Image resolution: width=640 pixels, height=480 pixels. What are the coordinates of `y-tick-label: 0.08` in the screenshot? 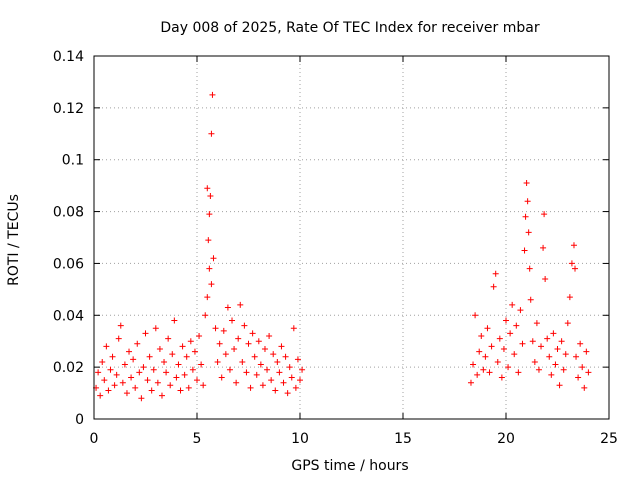 It's located at (68, 213).